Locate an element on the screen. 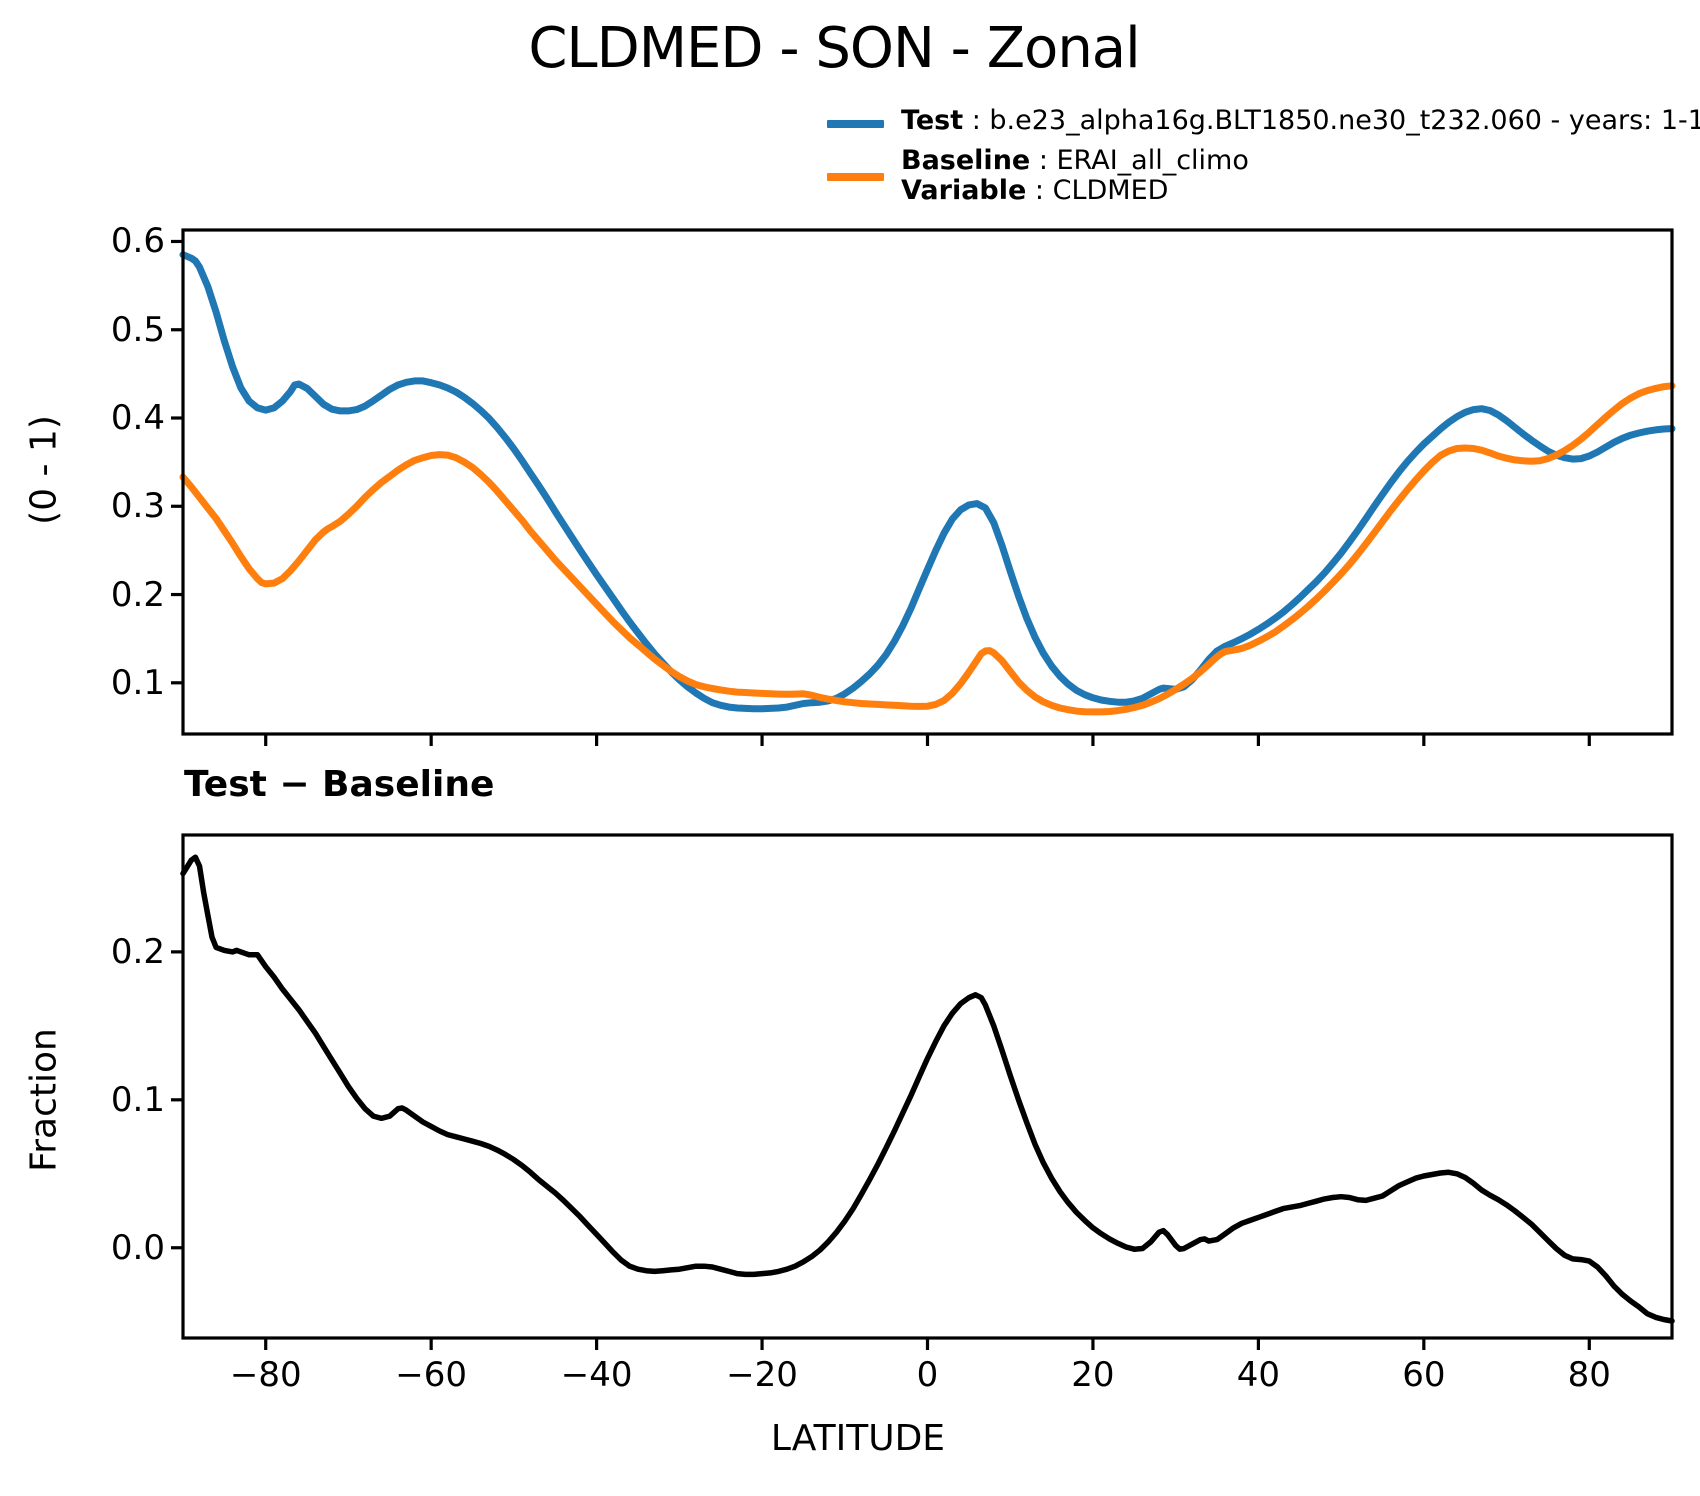 This screenshot has width=1700, height=1496. legend-variable-value: : CLDMED is located at coordinates (1097, 190).